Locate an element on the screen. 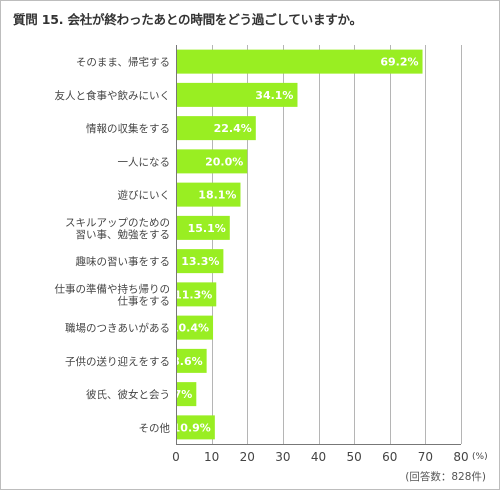 The height and width of the screenshot is (490, 500). x-tick-label-70: 70 is located at coordinates (425, 457).